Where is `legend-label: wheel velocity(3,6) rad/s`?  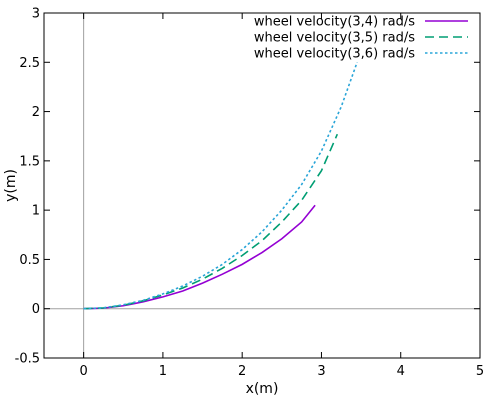 legend-label: wheel velocity(3,6) rad/s is located at coordinates (334, 54).